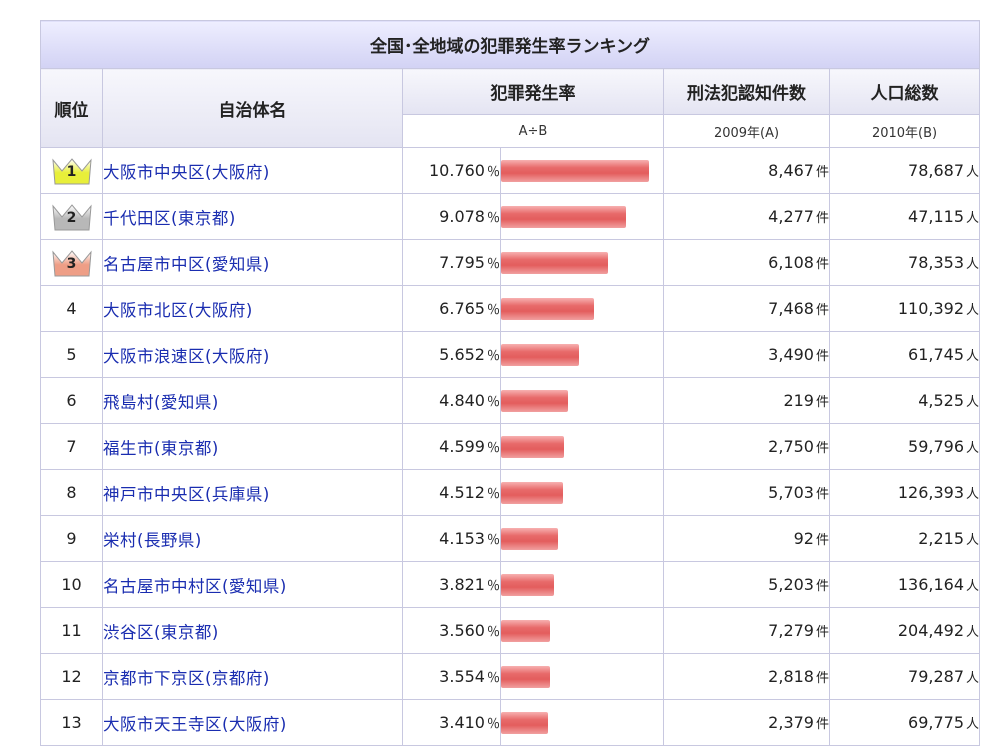 Image resolution: width=1000 pixels, height=749 pixels. Describe the element at coordinates (746, 354) in the screenshot. I see `crimes-cell: 3,490 件` at that location.